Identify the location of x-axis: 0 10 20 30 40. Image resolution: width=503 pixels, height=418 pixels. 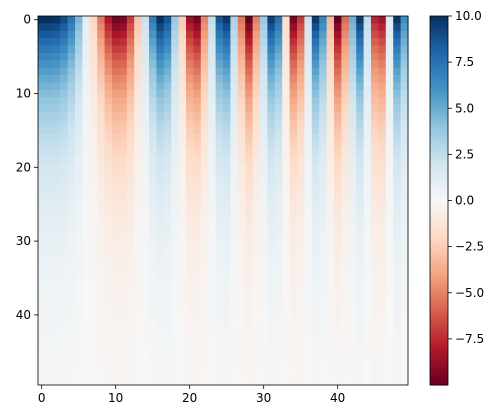
(191, 395).